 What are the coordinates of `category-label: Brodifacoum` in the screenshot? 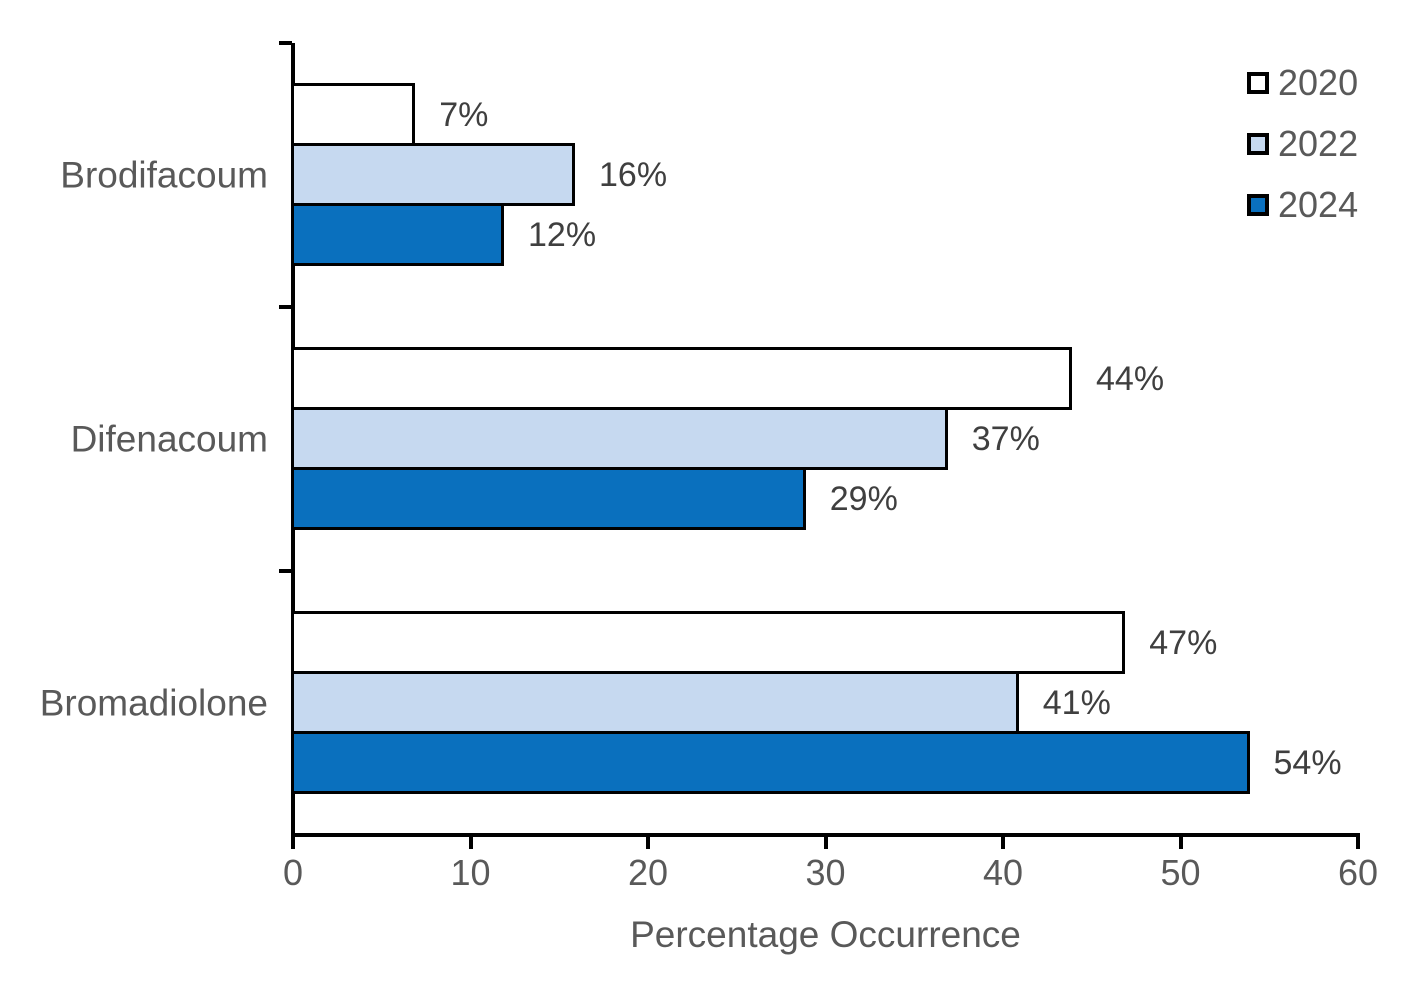 It's located at (164, 175).